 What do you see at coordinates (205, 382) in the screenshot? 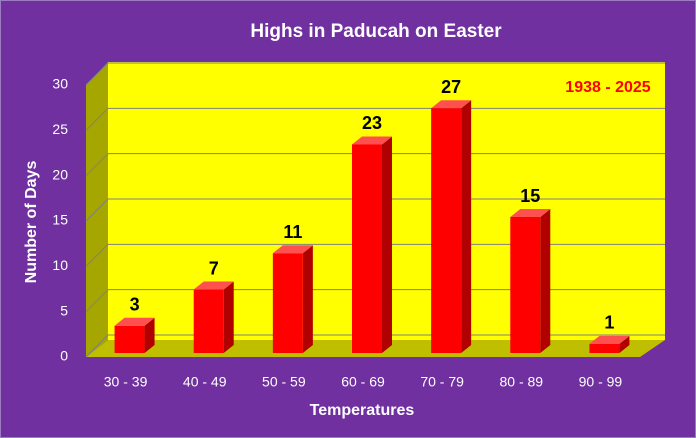
I see `x-tick-label: 40 - 49` at bounding box center [205, 382].